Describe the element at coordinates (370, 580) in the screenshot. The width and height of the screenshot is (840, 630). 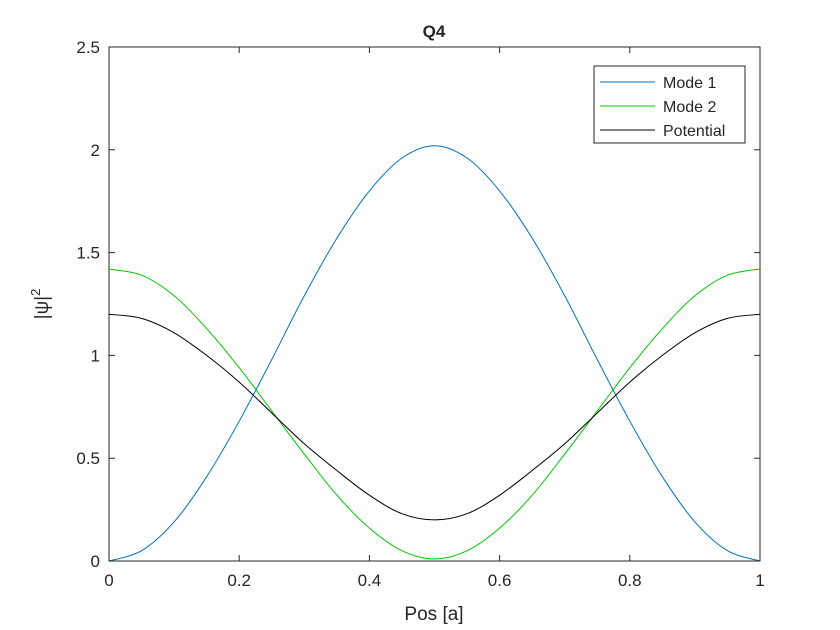
I see `x-tick-label: 0.4` at that location.